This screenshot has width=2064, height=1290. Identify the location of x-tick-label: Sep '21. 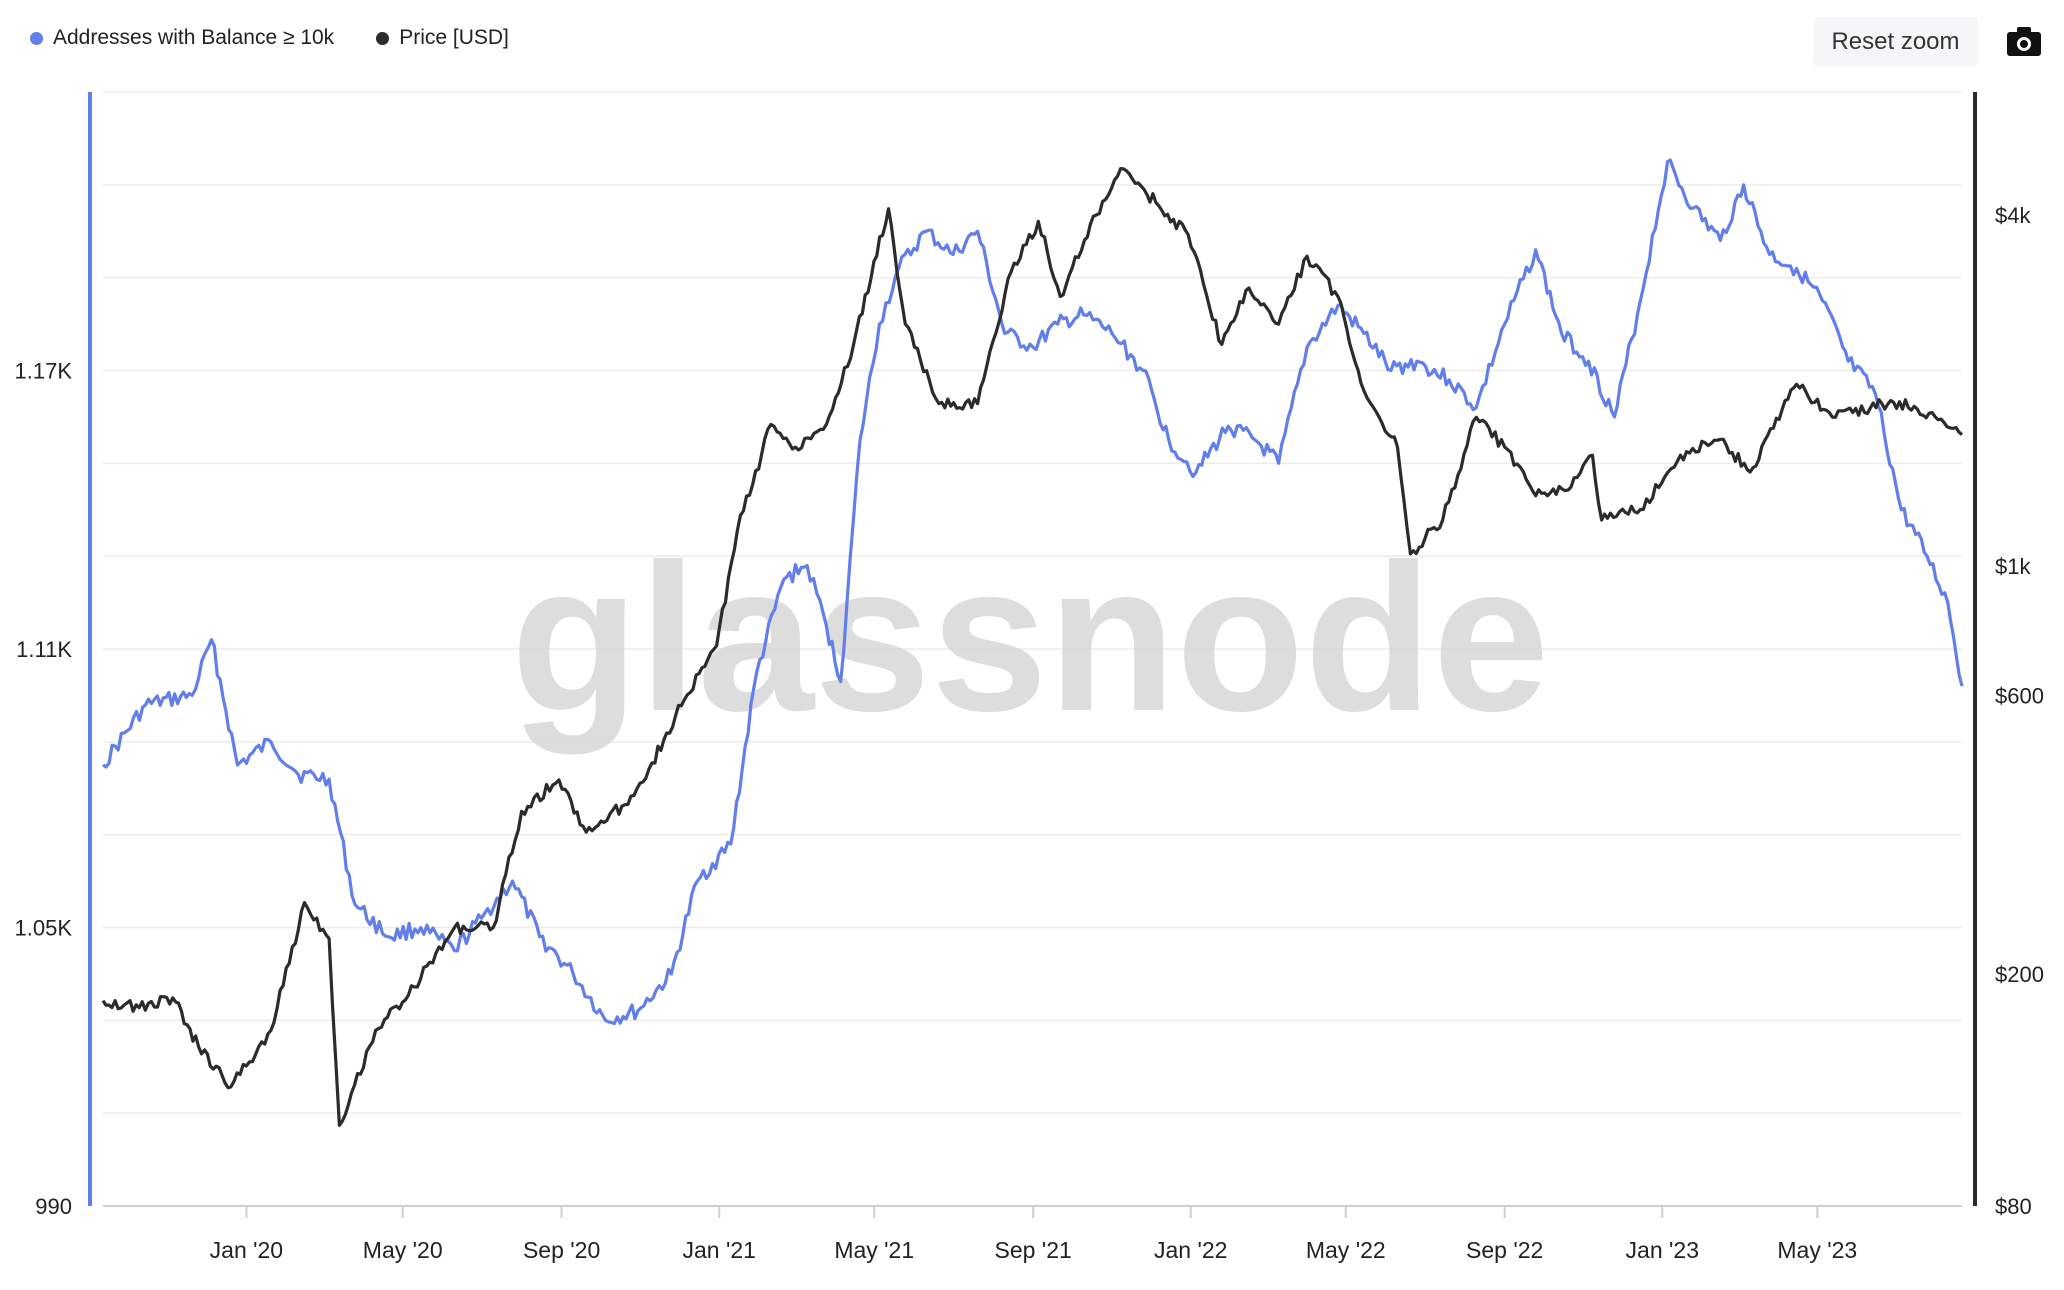
(1032, 1250).